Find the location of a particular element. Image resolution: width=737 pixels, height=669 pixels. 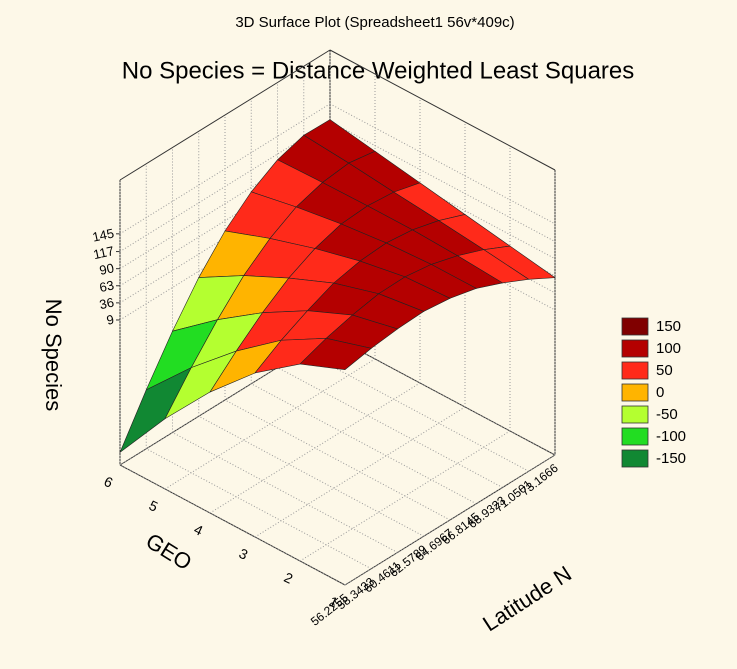

z-tick-label: 36 is located at coordinates (106, 303).